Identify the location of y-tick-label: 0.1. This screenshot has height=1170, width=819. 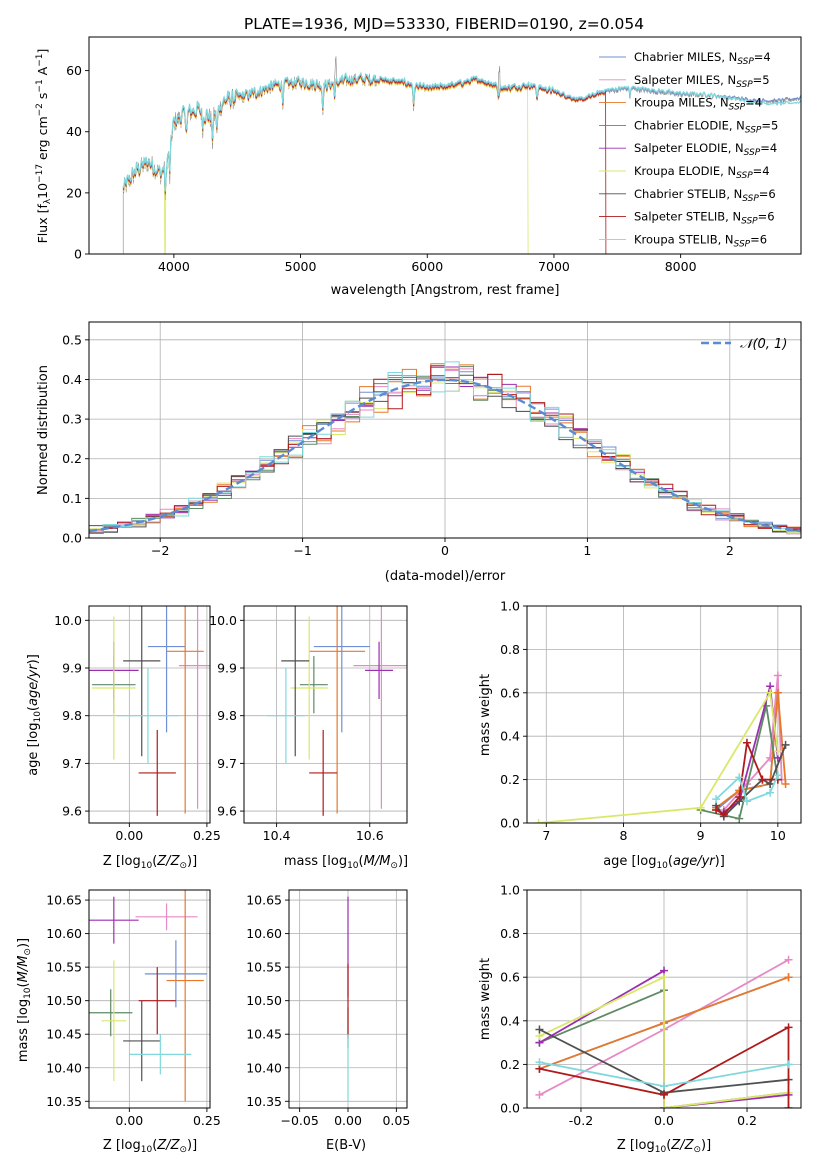
(72, 498).